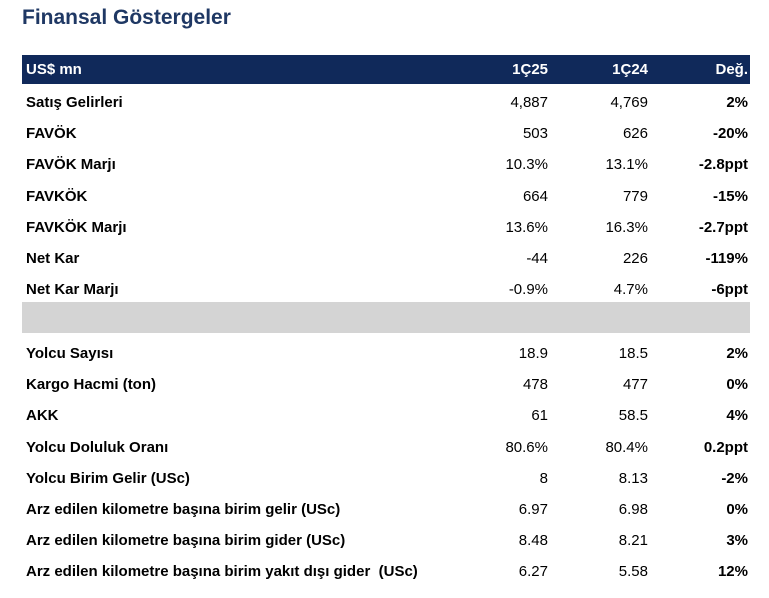 The height and width of the screenshot is (598, 769). I want to click on table-cell: 18.5, so click(633, 353).